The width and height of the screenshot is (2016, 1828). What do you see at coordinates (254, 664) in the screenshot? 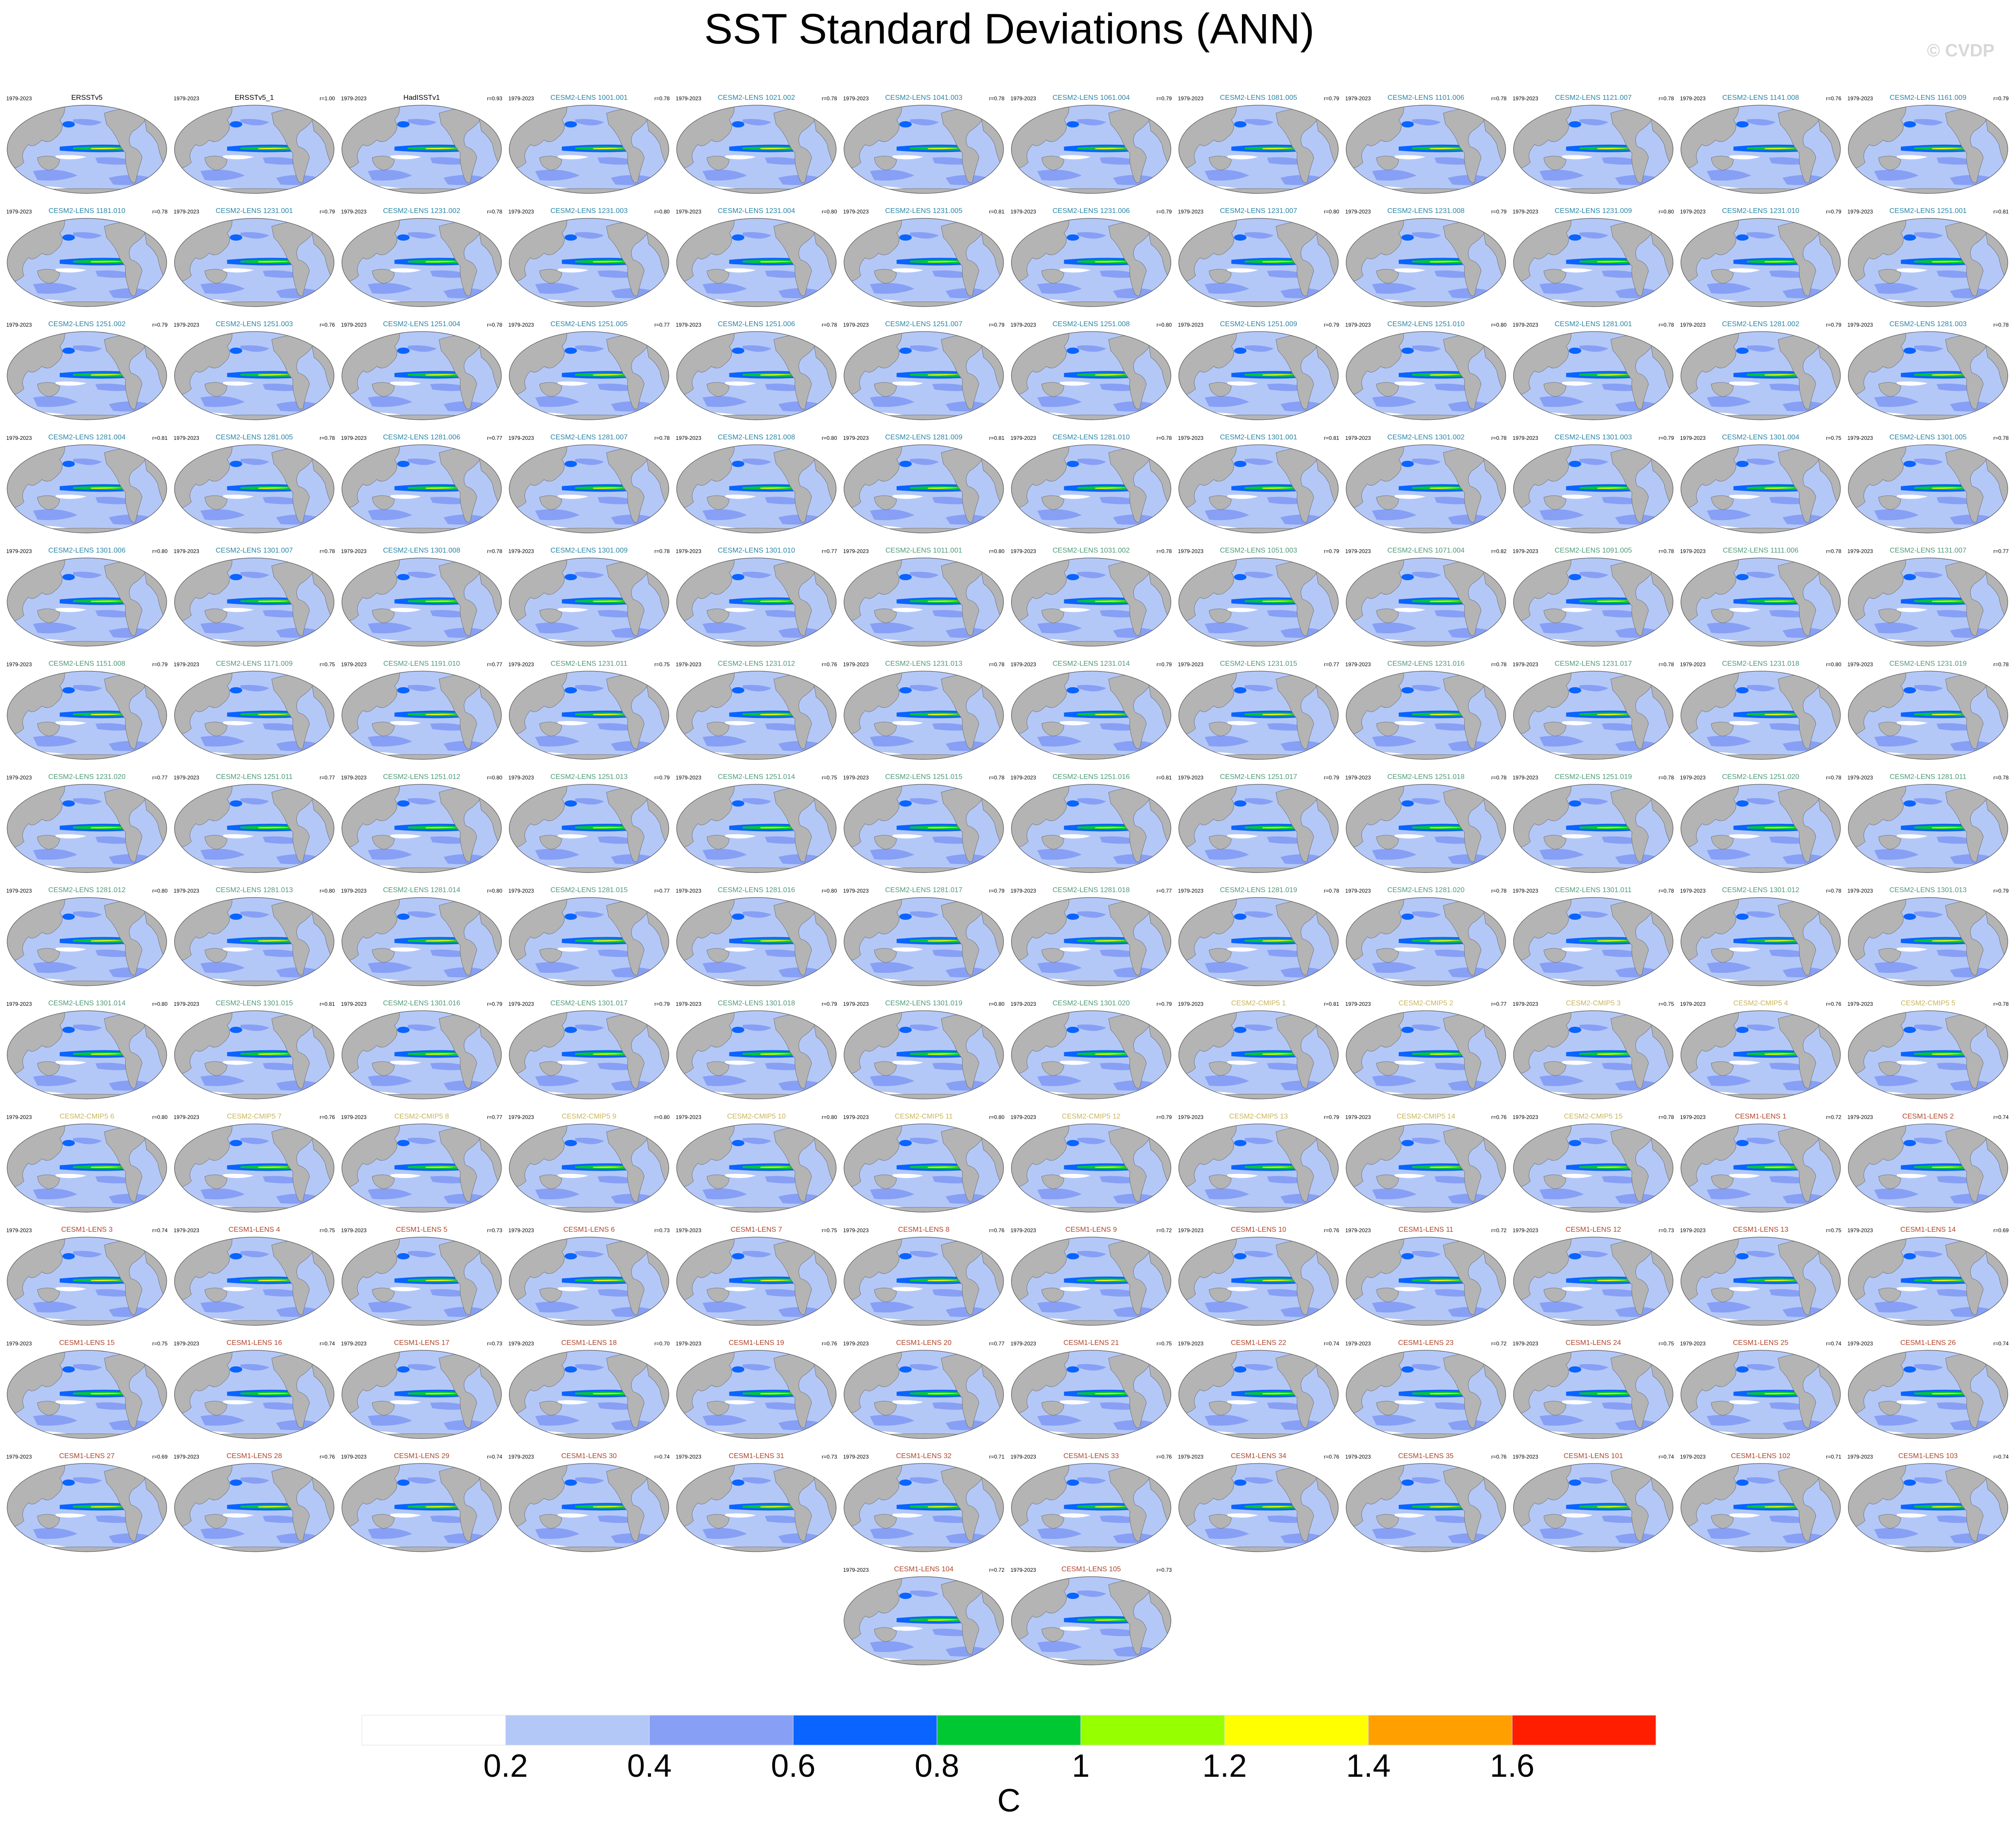
I see `panel-name: CESM2-LENS 1171.009` at bounding box center [254, 664].